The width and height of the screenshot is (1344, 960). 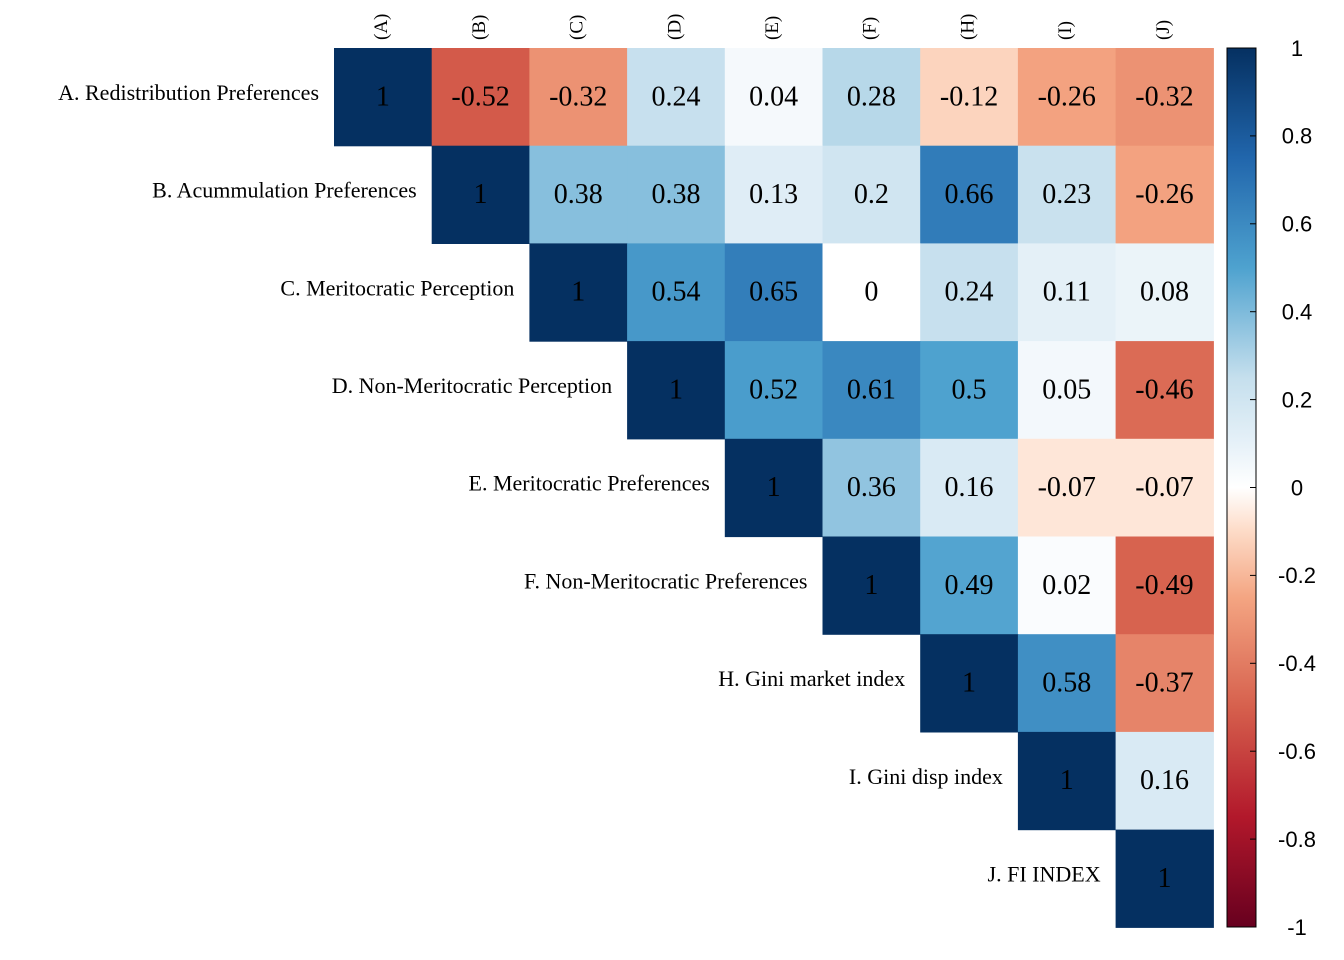 I want to click on row-label: D. Non-Meritocratic Perception, so click(x=472, y=385).